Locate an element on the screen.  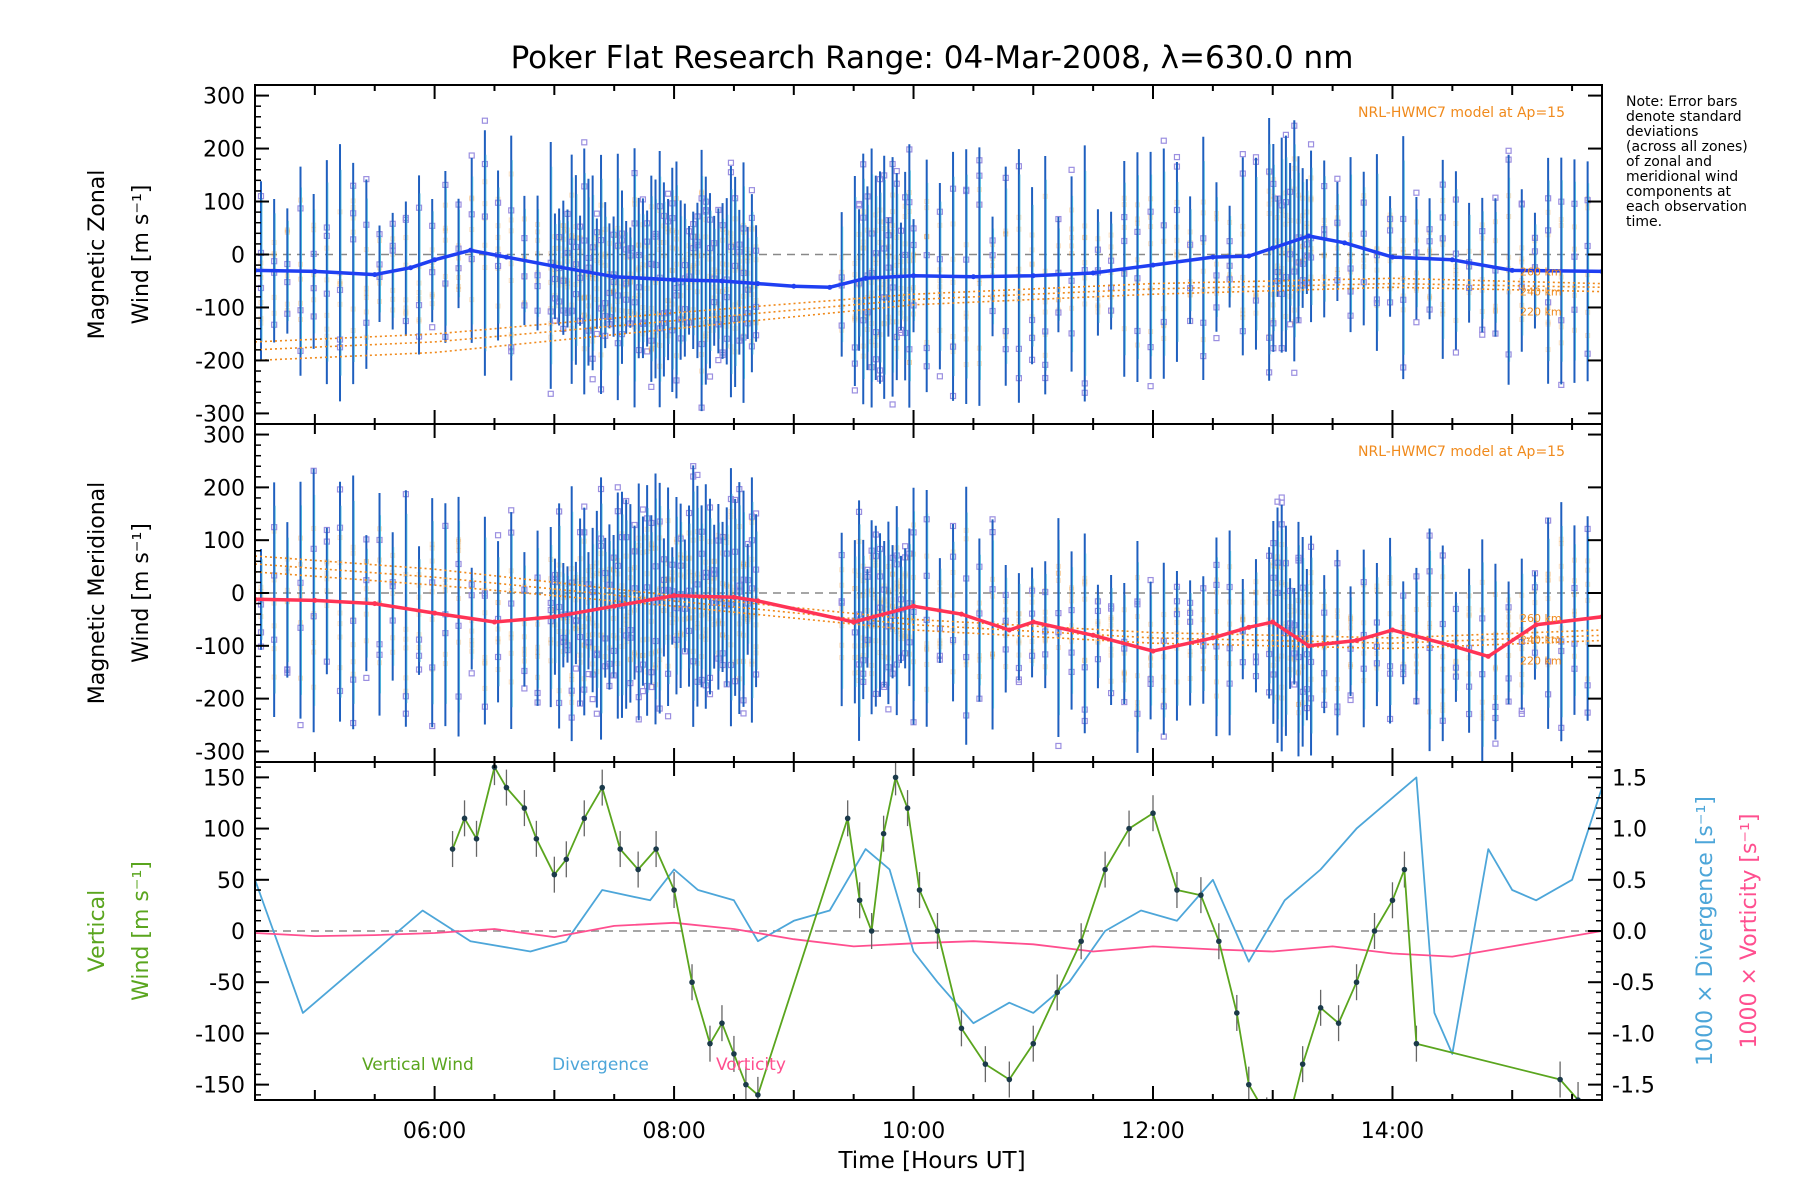
y-axis-label-divergence: 1000 × Divergence [s⁻¹] is located at coordinates (1705, 931).